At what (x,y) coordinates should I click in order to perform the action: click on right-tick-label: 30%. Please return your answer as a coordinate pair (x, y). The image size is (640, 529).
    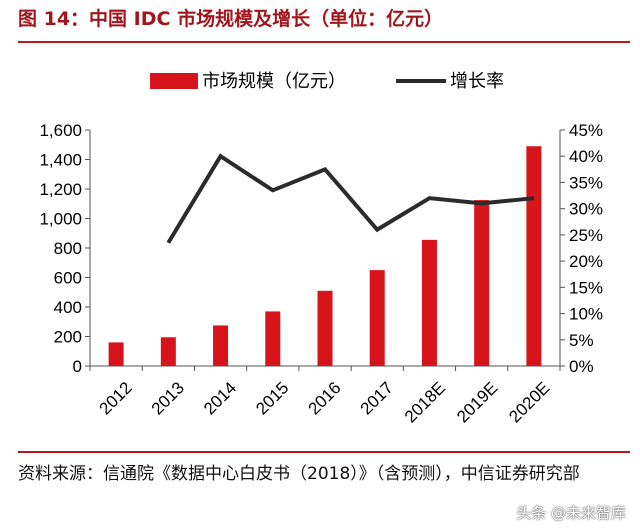
    Looking at the image, I should click on (586, 209).